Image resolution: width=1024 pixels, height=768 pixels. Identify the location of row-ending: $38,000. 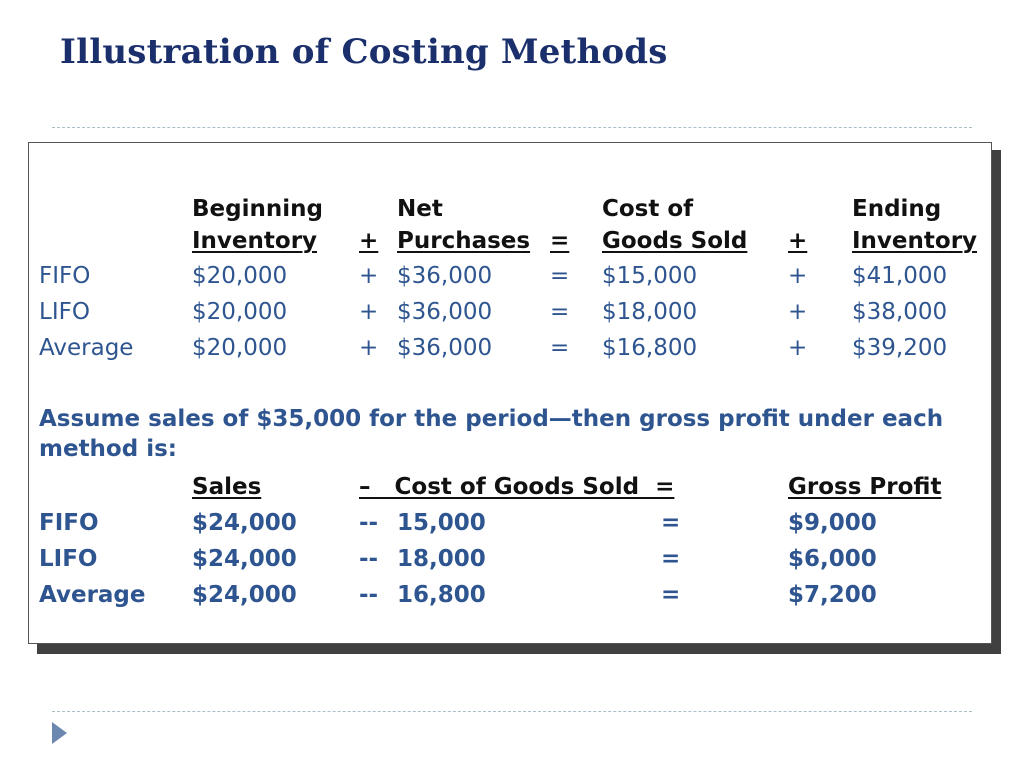
(900, 312).